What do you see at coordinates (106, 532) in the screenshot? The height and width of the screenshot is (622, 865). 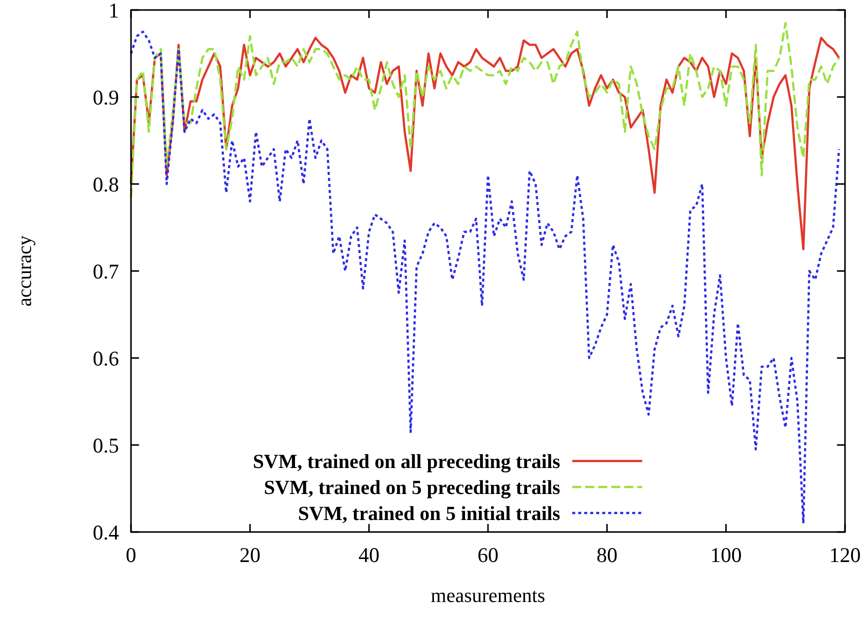 I see `y-tick-label: 0.4` at bounding box center [106, 532].